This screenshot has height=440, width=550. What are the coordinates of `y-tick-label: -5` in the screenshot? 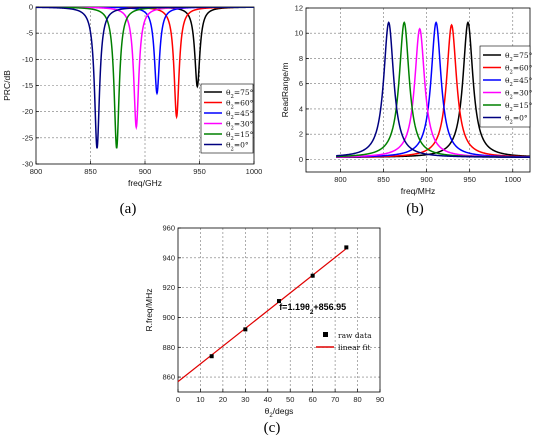 It's located at (29, 33).